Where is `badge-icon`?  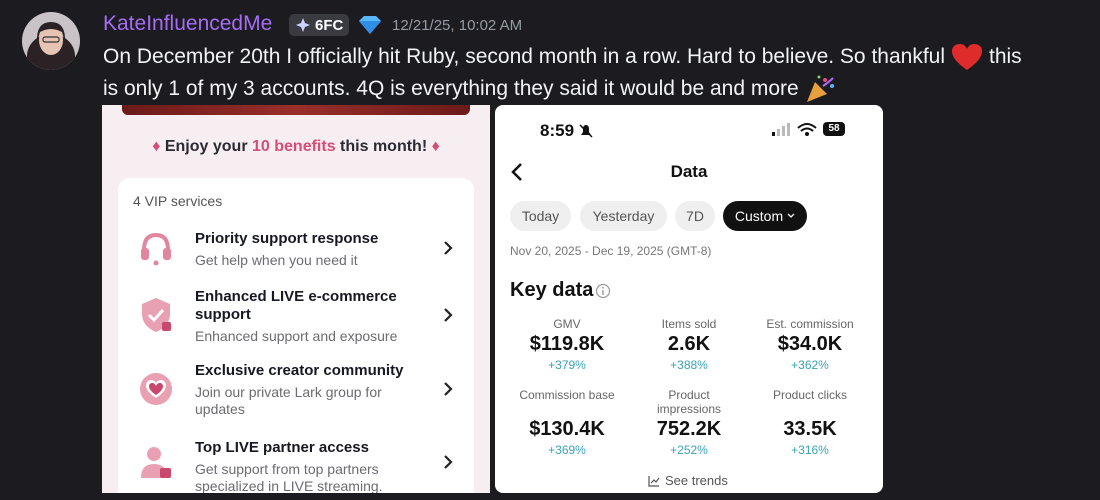 badge-icon is located at coordinates (303, 25).